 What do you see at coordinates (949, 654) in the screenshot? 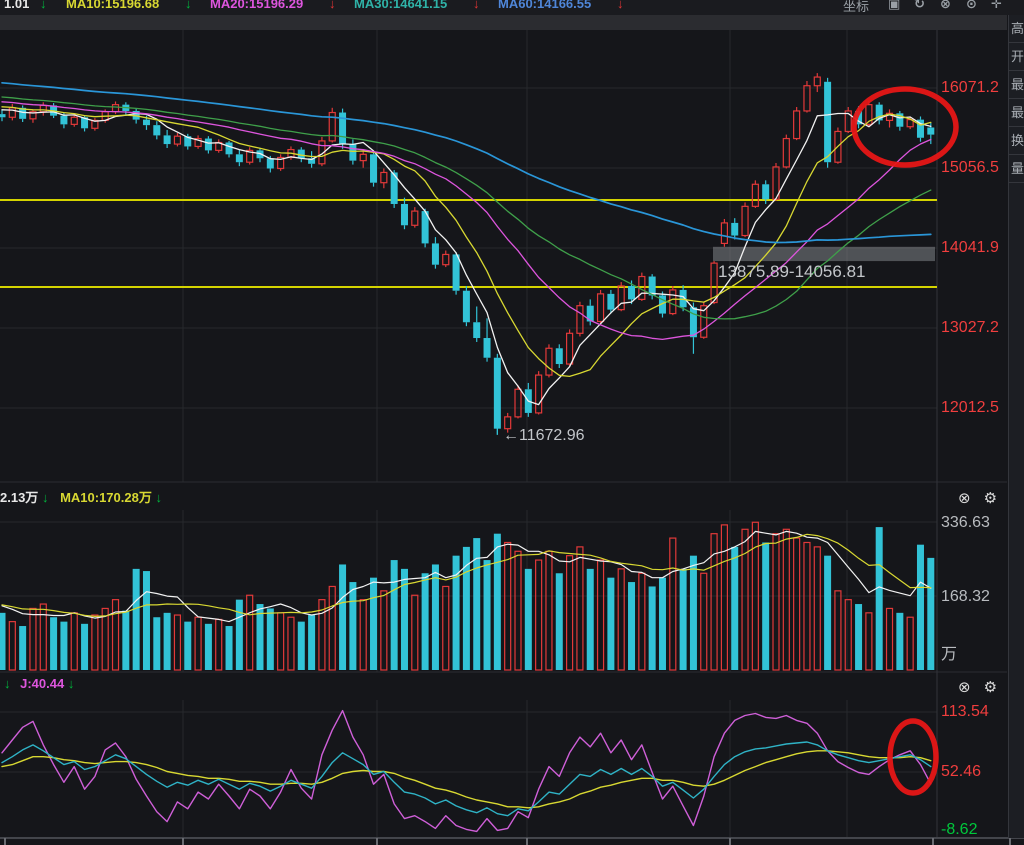
I see `volume-axis-label: 万` at bounding box center [949, 654].